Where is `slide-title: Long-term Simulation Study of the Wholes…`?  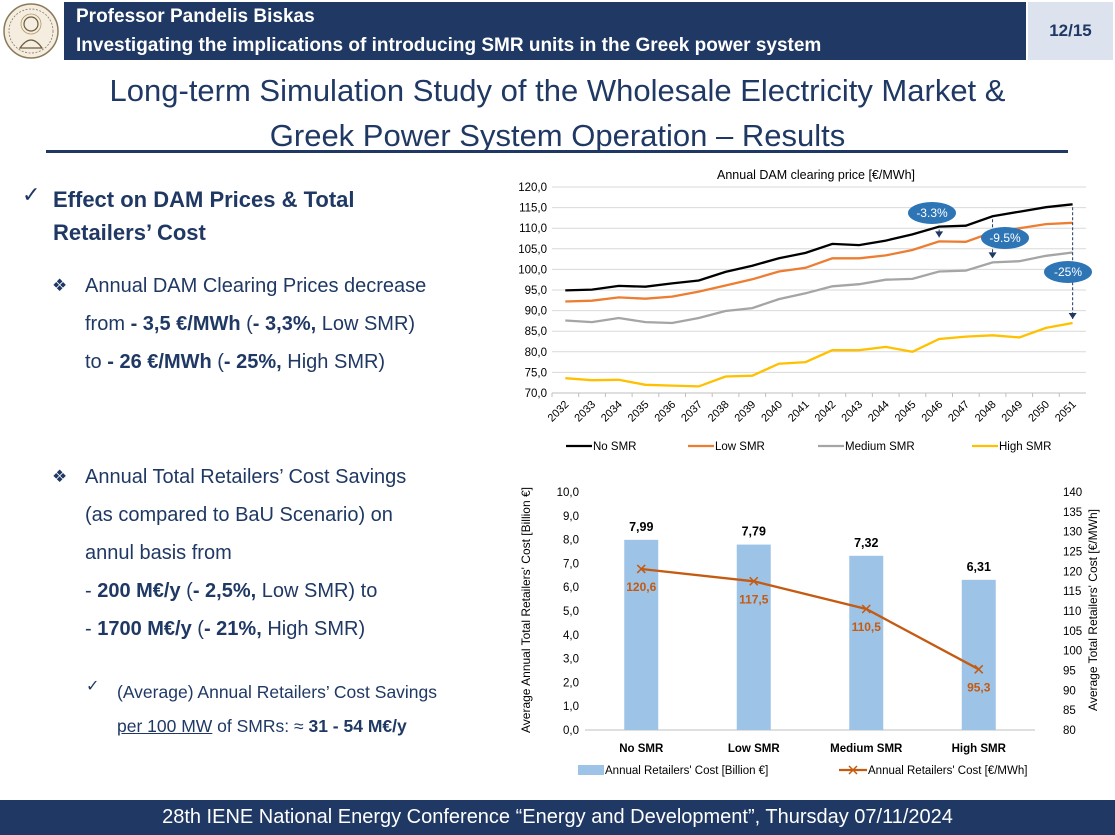
slide-title: Long-term Simulation Study of the Wholes… is located at coordinates (557, 113).